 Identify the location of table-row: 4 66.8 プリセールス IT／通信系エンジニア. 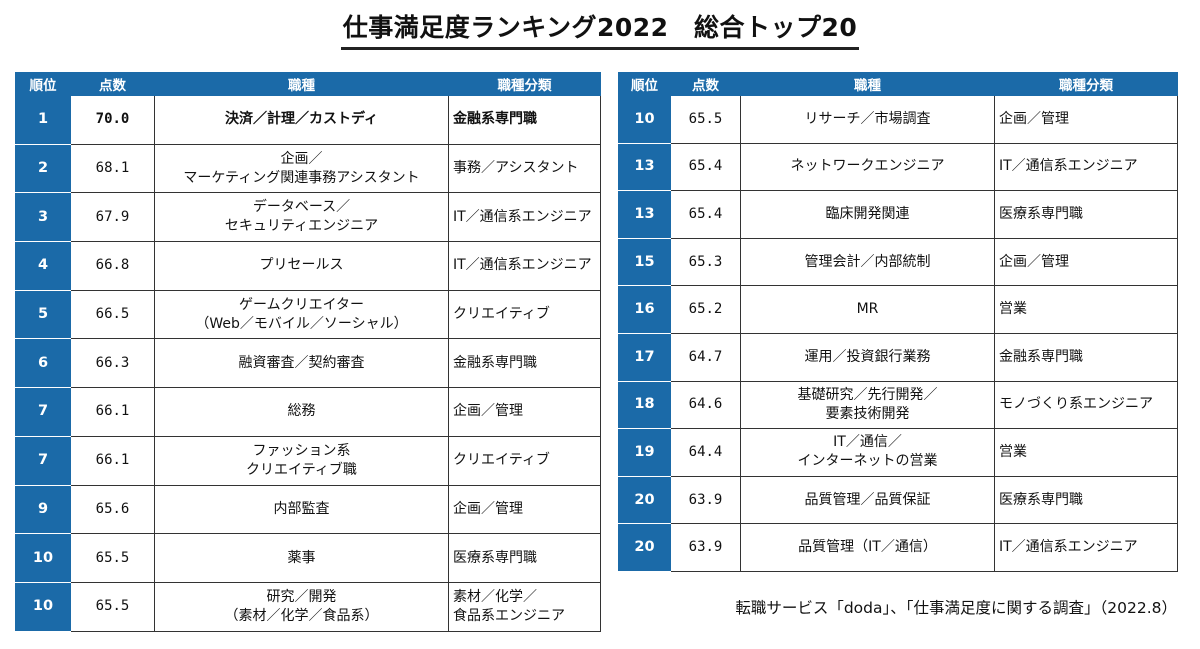
(308, 266).